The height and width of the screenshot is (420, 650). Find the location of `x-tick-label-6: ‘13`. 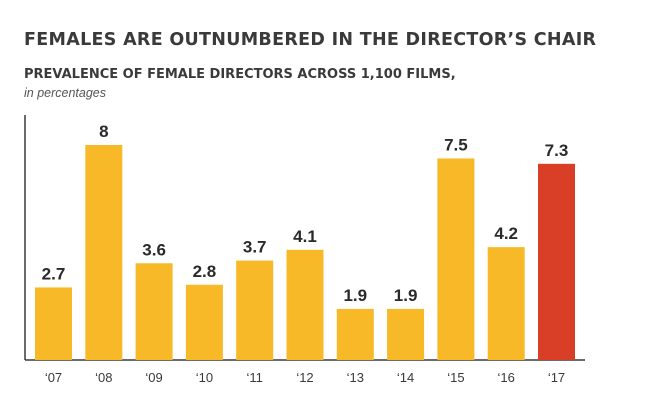

x-tick-label-6: ‘13 is located at coordinates (355, 377).